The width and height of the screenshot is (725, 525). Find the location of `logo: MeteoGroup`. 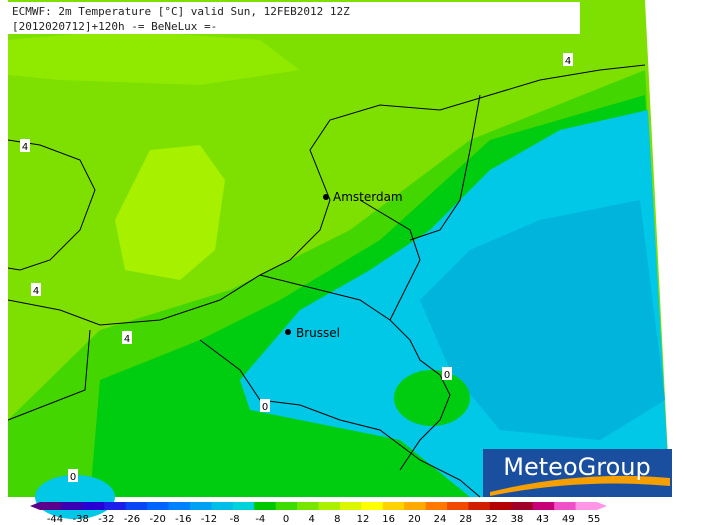

logo: MeteoGroup is located at coordinates (577, 473).